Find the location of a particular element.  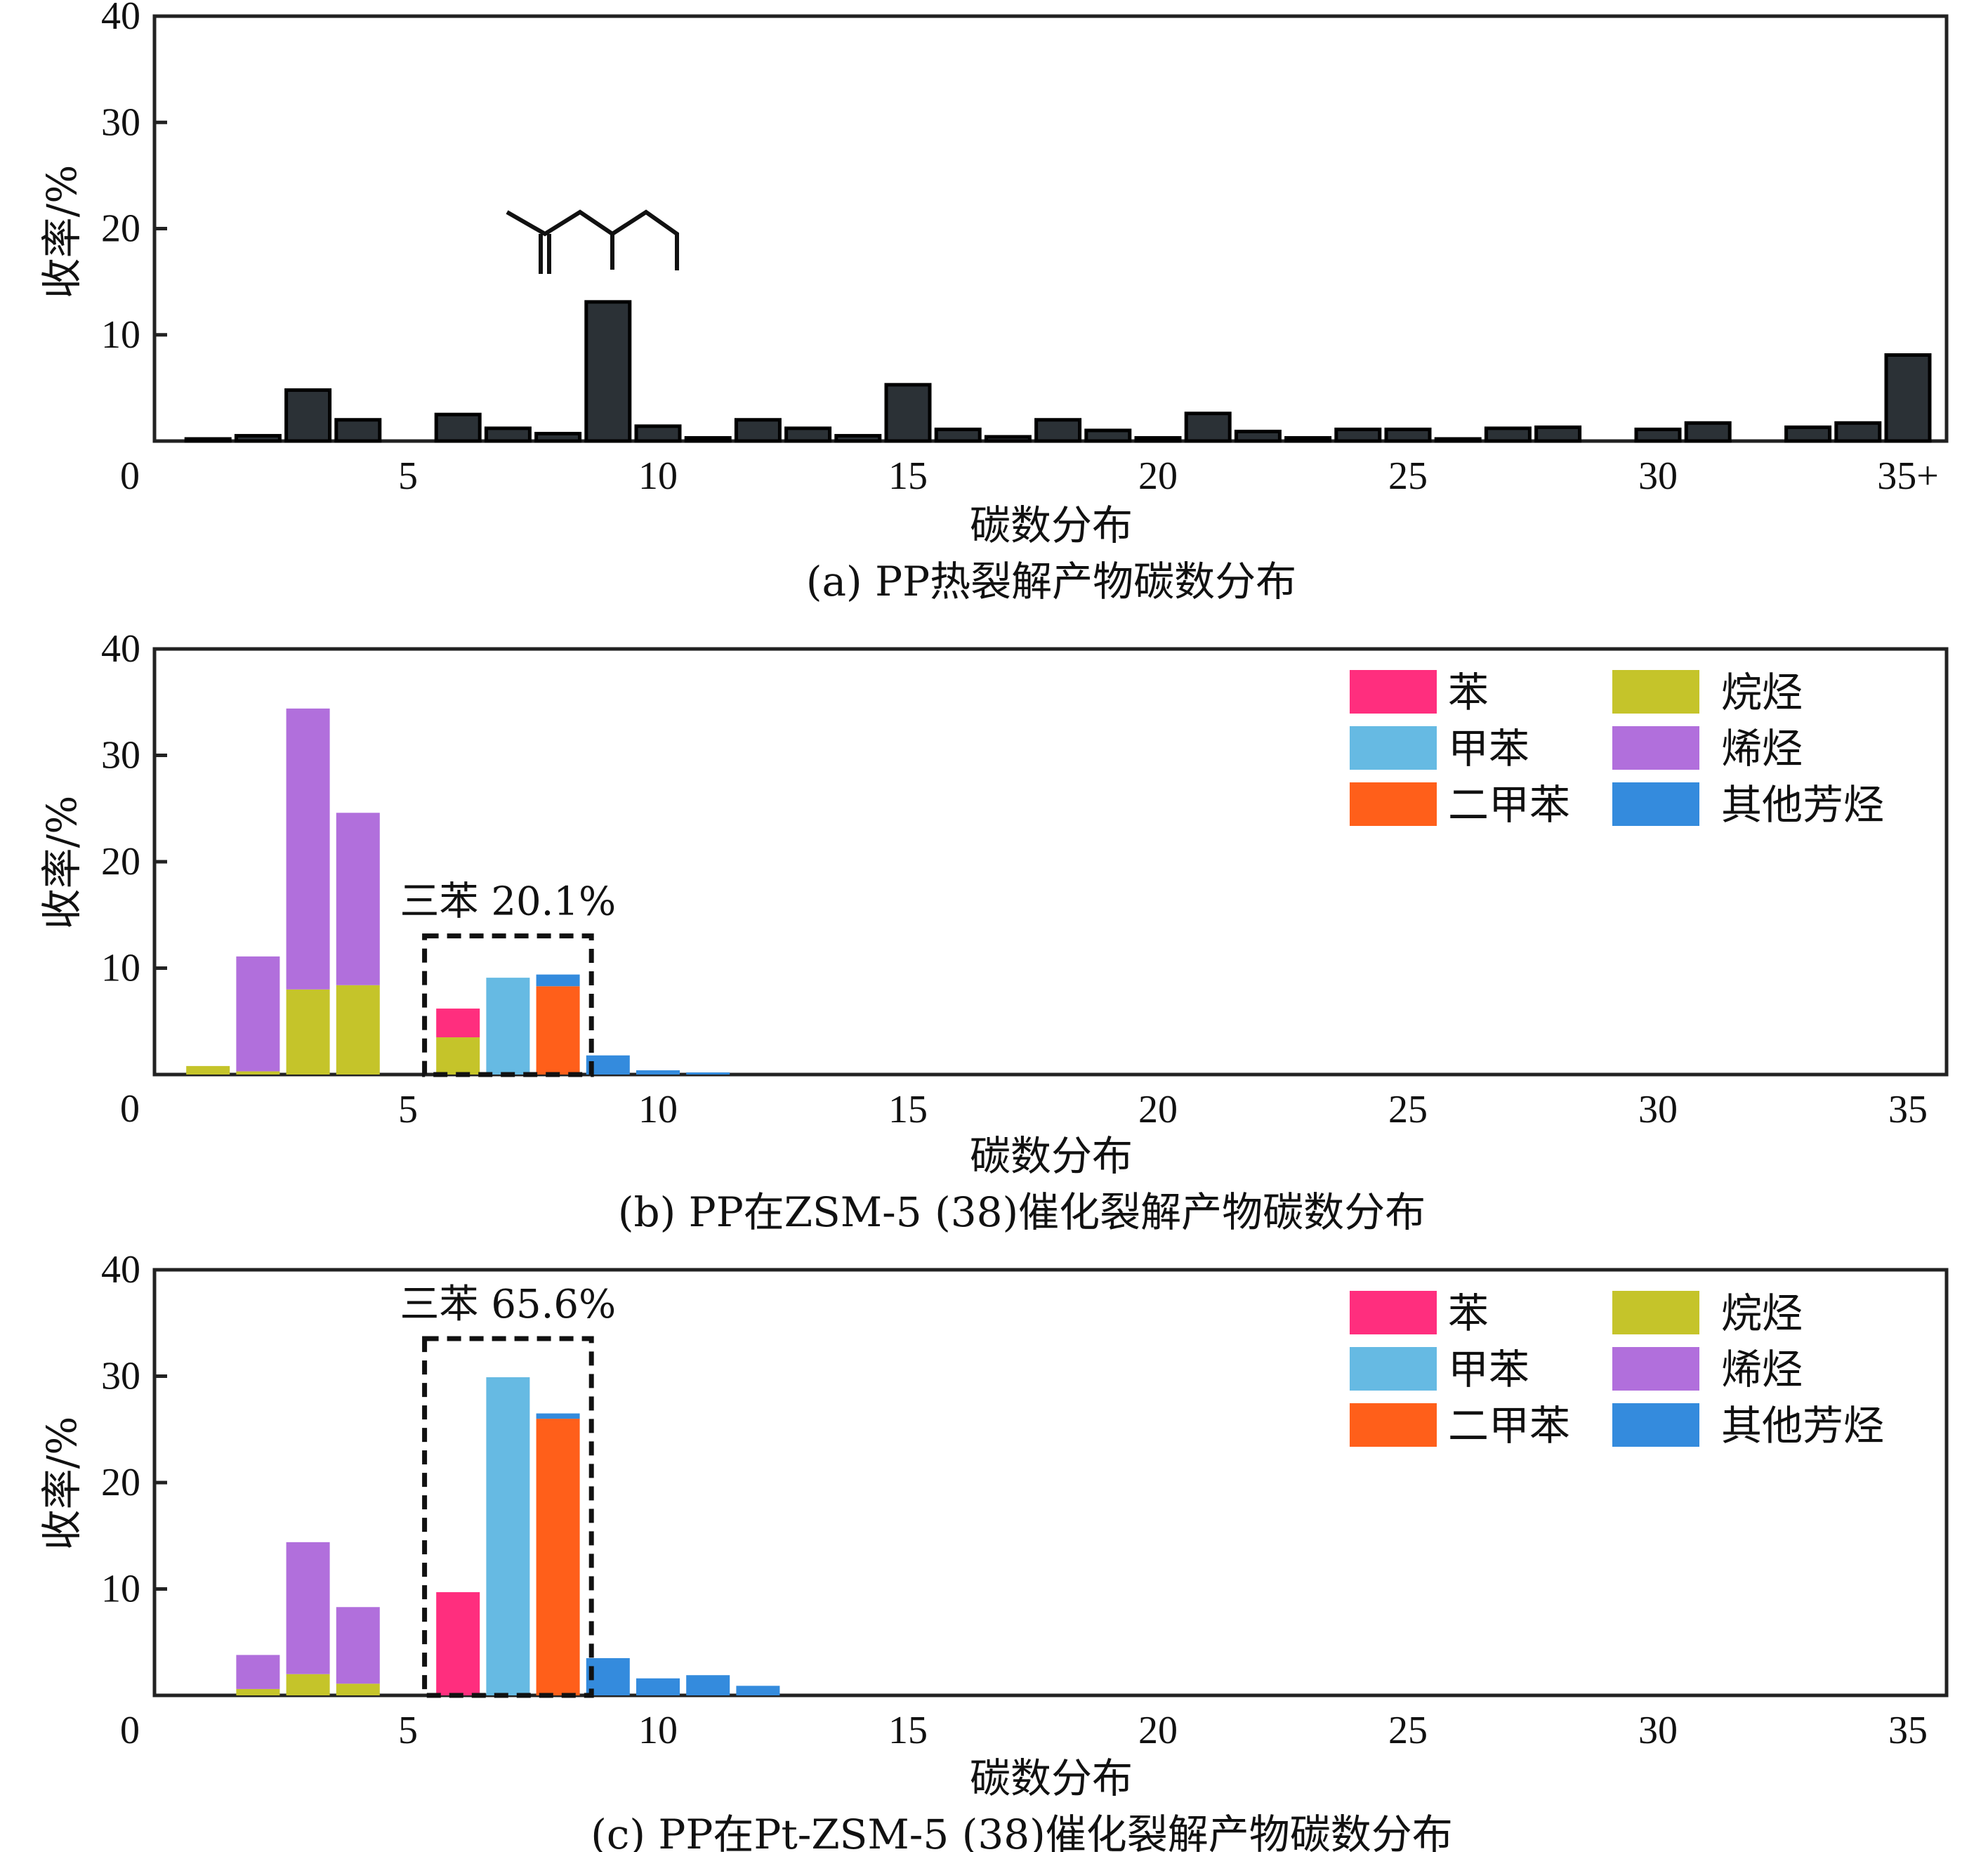

bar-c1 is located at coordinates (208, 440).